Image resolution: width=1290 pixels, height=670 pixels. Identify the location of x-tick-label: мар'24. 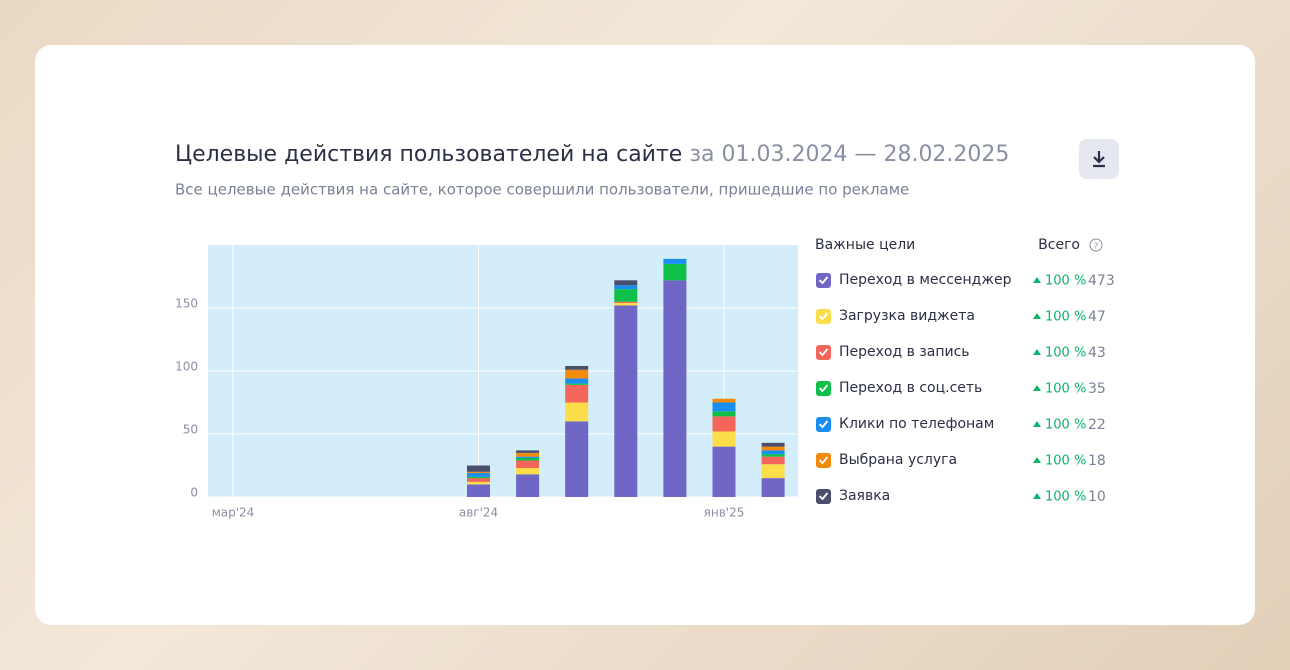
(233, 513).